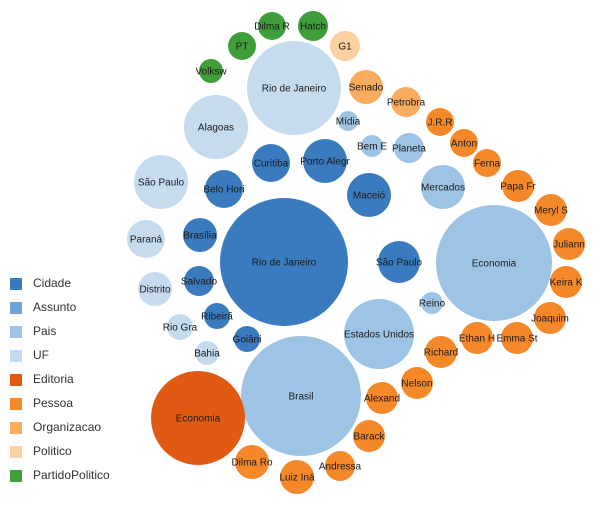 This screenshot has width=600, height=506. Describe the element at coordinates (71, 475) in the screenshot. I see `legend-label-partidopolitico: PartidoPolitico` at that location.